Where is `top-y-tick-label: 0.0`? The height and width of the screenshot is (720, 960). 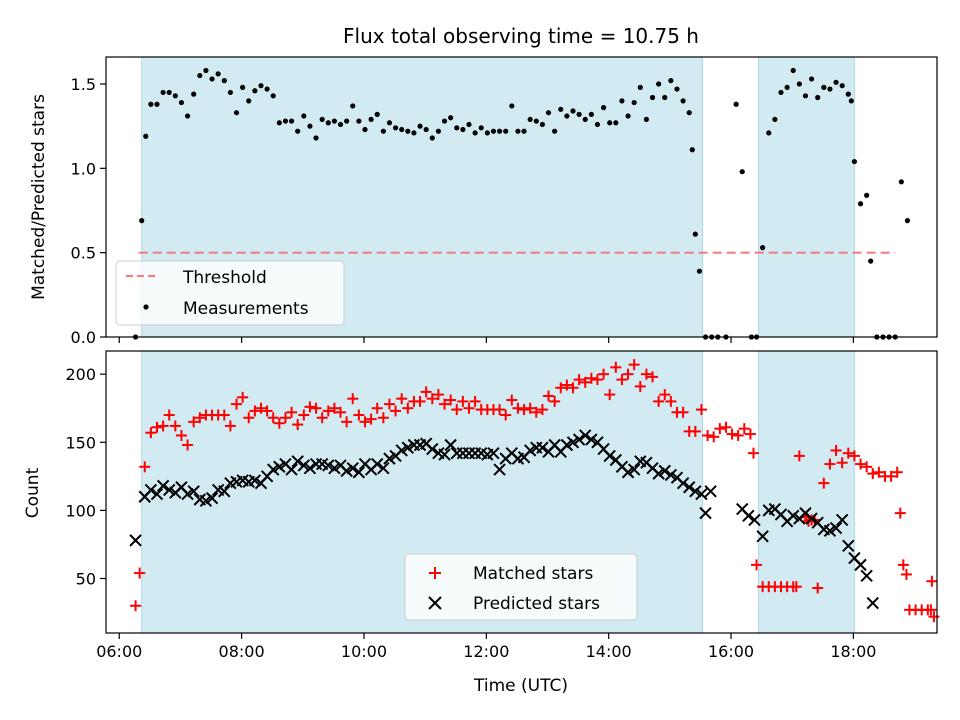
top-y-tick-label: 0.0 is located at coordinates (83, 337).